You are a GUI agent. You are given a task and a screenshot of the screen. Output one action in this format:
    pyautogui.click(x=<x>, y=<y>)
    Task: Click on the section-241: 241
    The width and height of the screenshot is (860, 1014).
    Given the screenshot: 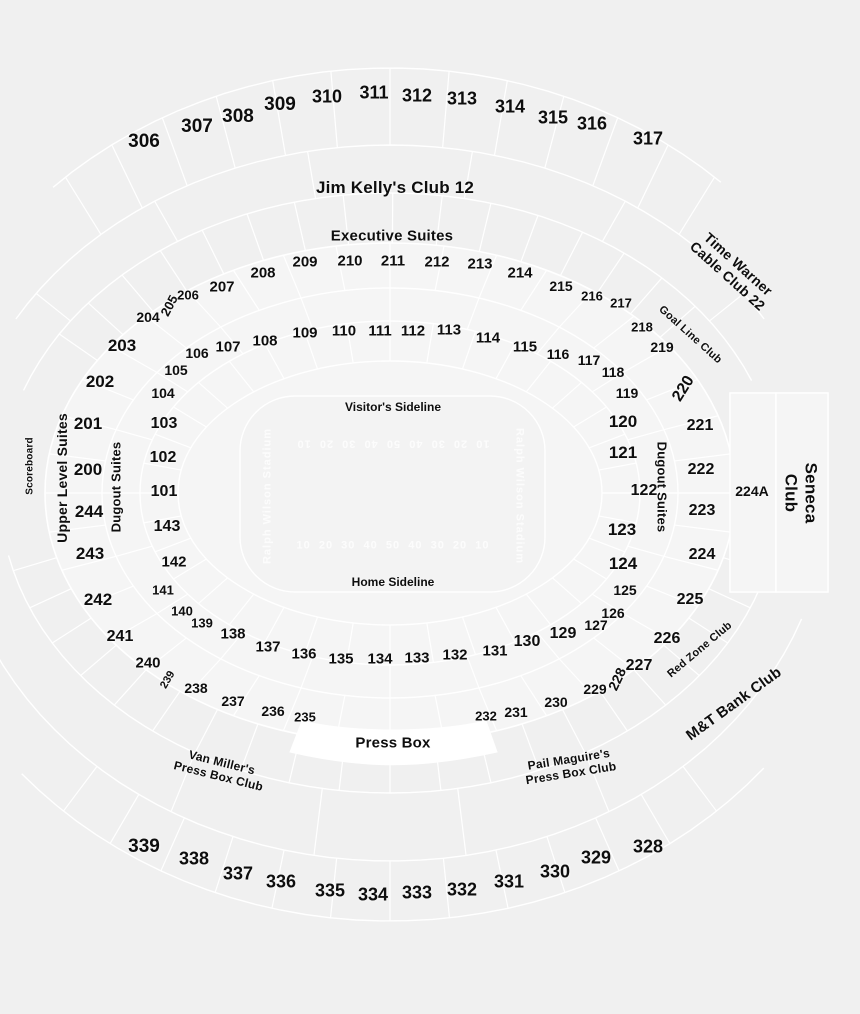 What is the action you would take?
    pyautogui.click(x=120, y=636)
    